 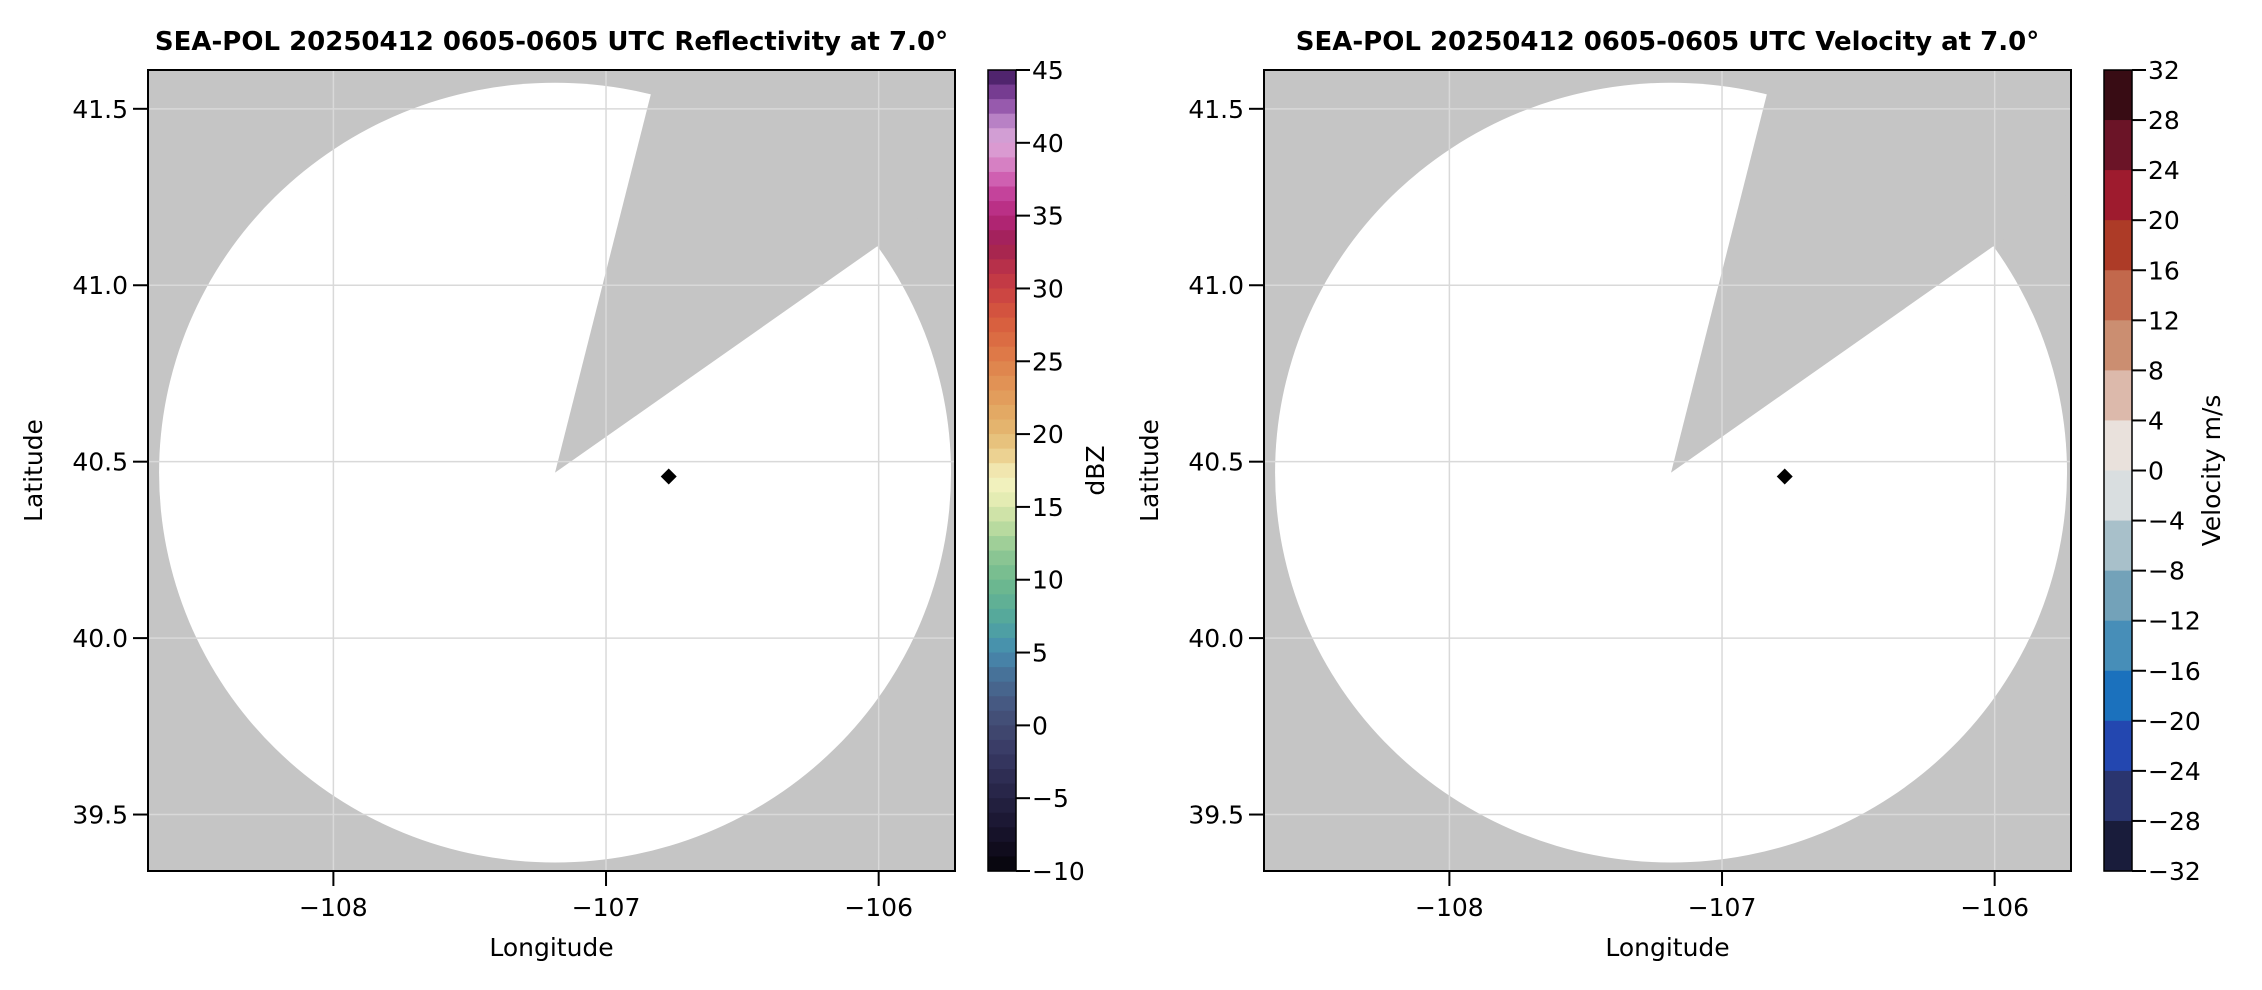 I want to click on colorbar-tick-label: 16, so click(x=2164, y=270).